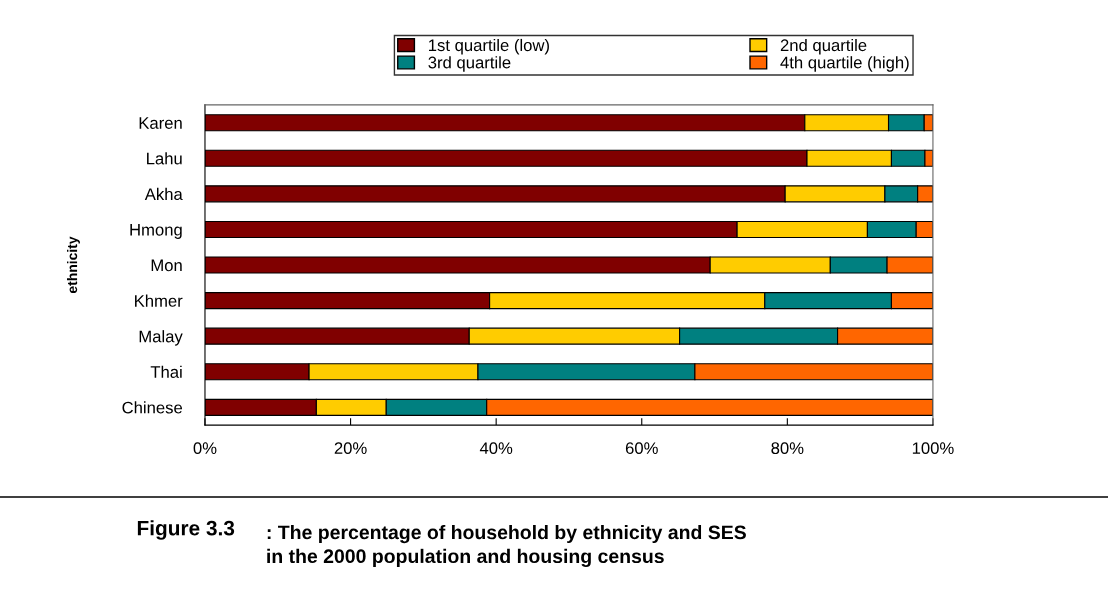 The height and width of the screenshot is (603, 1108). Describe the element at coordinates (152, 407) in the screenshot. I see `y-tick-label: Chinese` at that location.